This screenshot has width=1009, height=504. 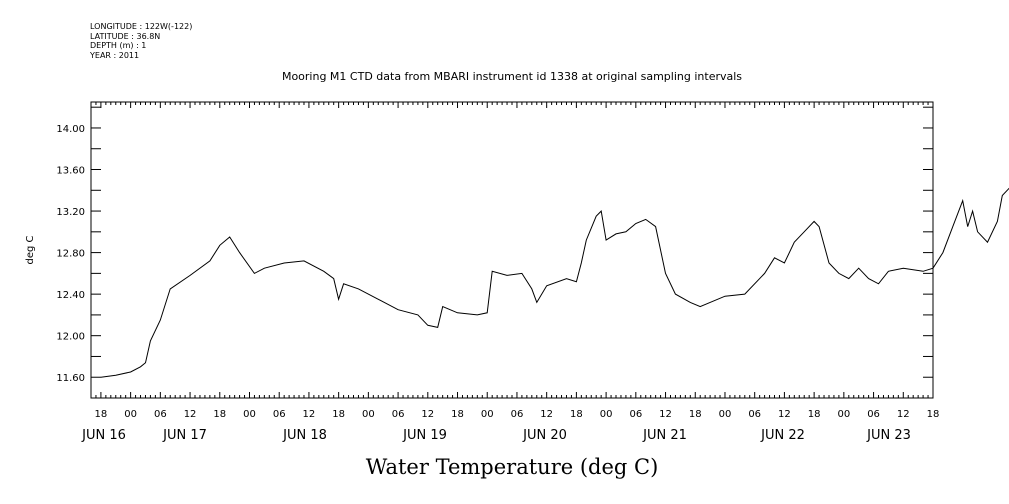 I want to click on x-day-label: JUN 19, so click(x=424, y=435).